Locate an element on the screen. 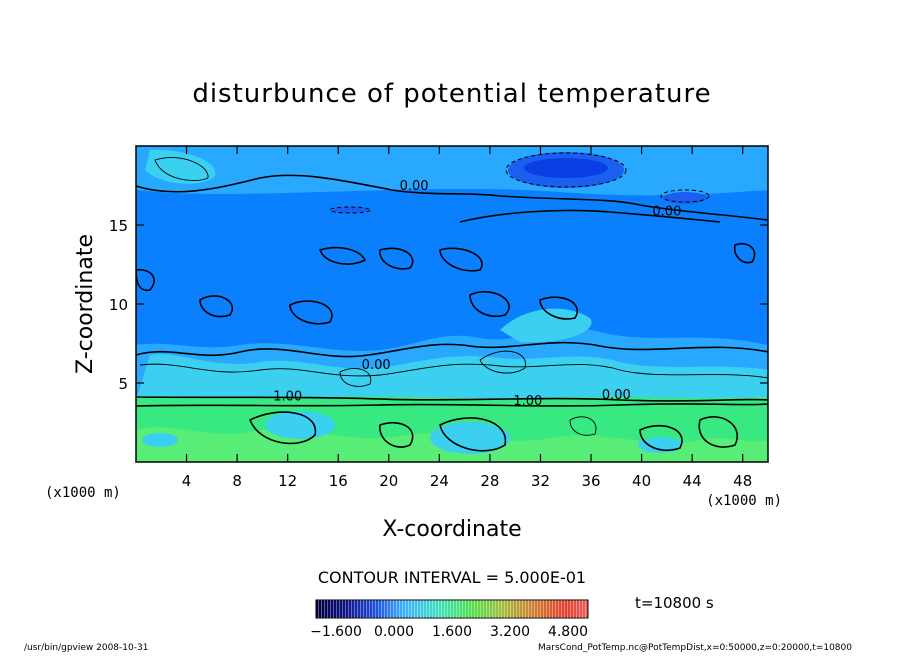 This screenshot has height=658, width=904. chart-title: disturbunce of potential temperature is located at coordinates (451, 94).